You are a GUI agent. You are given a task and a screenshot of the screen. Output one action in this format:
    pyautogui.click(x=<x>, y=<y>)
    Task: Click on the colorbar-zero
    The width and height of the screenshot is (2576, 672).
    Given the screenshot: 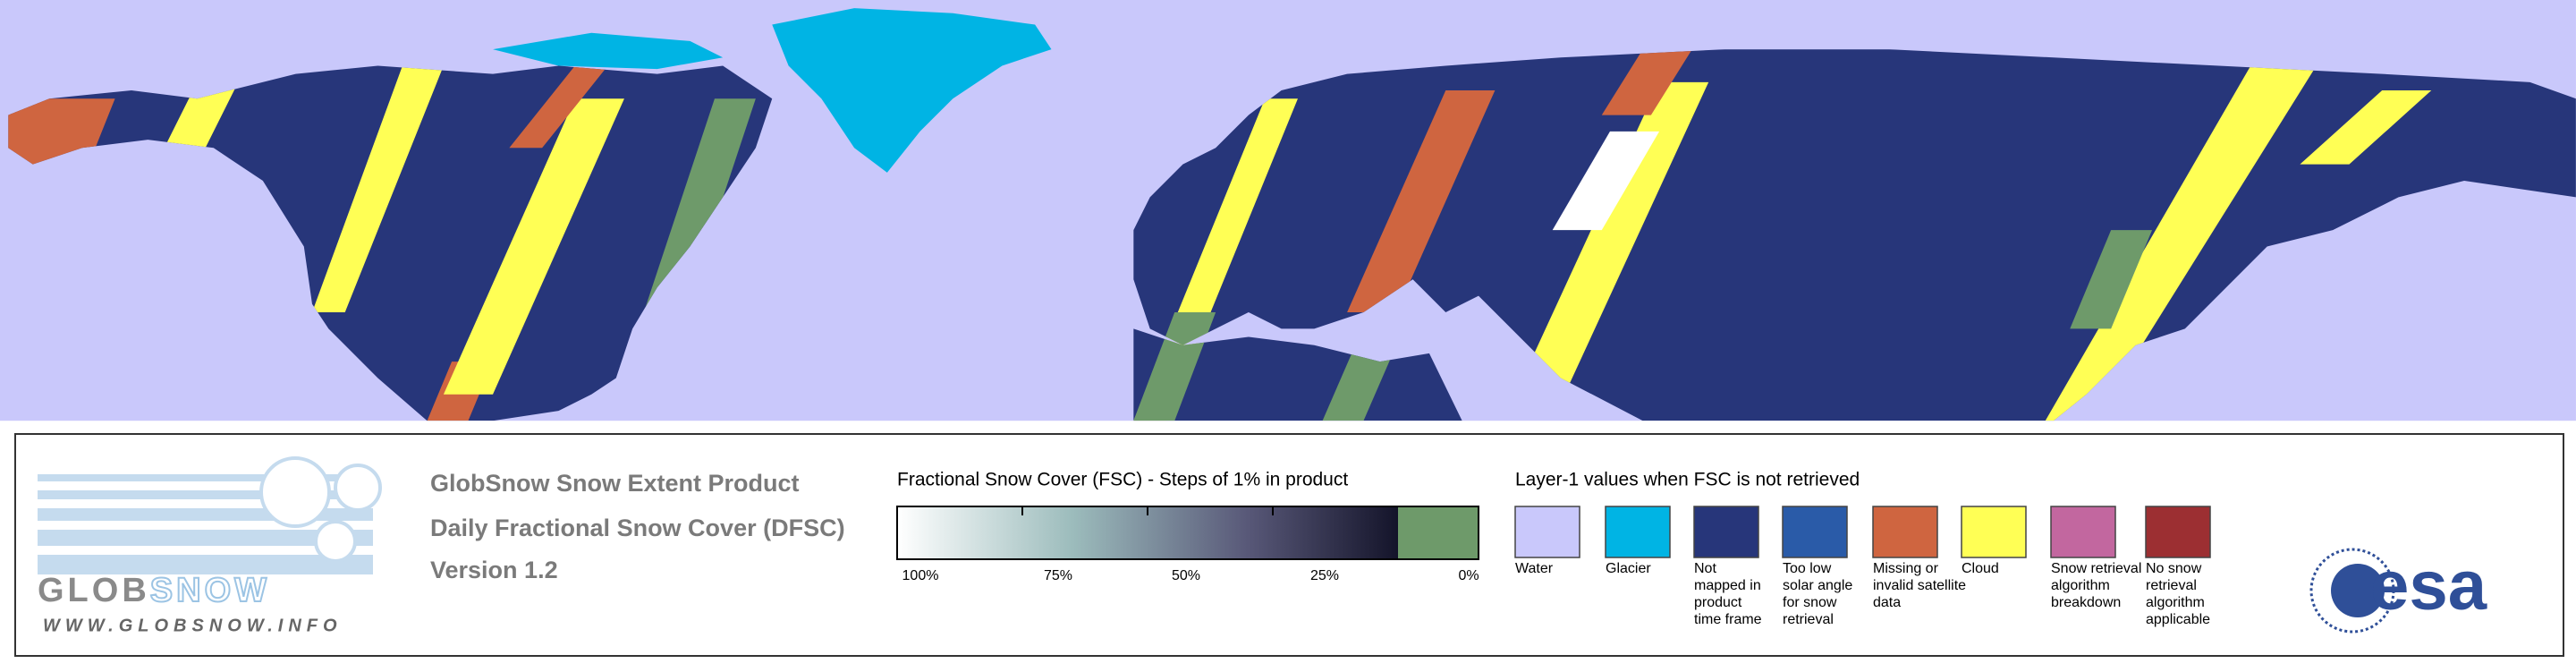 What is the action you would take?
    pyautogui.click(x=1438, y=532)
    